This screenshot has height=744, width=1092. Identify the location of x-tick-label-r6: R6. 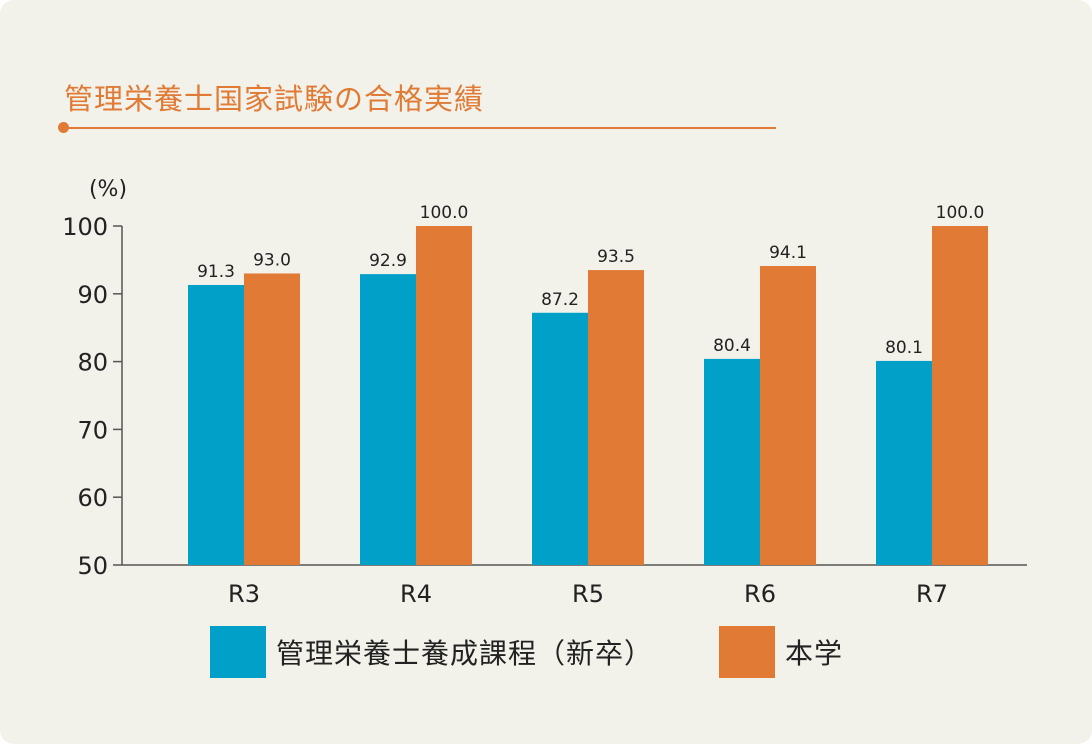
(760, 594).